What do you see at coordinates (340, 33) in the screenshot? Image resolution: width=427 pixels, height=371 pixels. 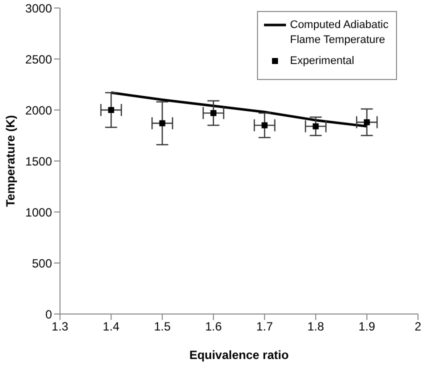 I see `legend-label: Computed Adiabatic Flame Temperature` at bounding box center [340, 33].